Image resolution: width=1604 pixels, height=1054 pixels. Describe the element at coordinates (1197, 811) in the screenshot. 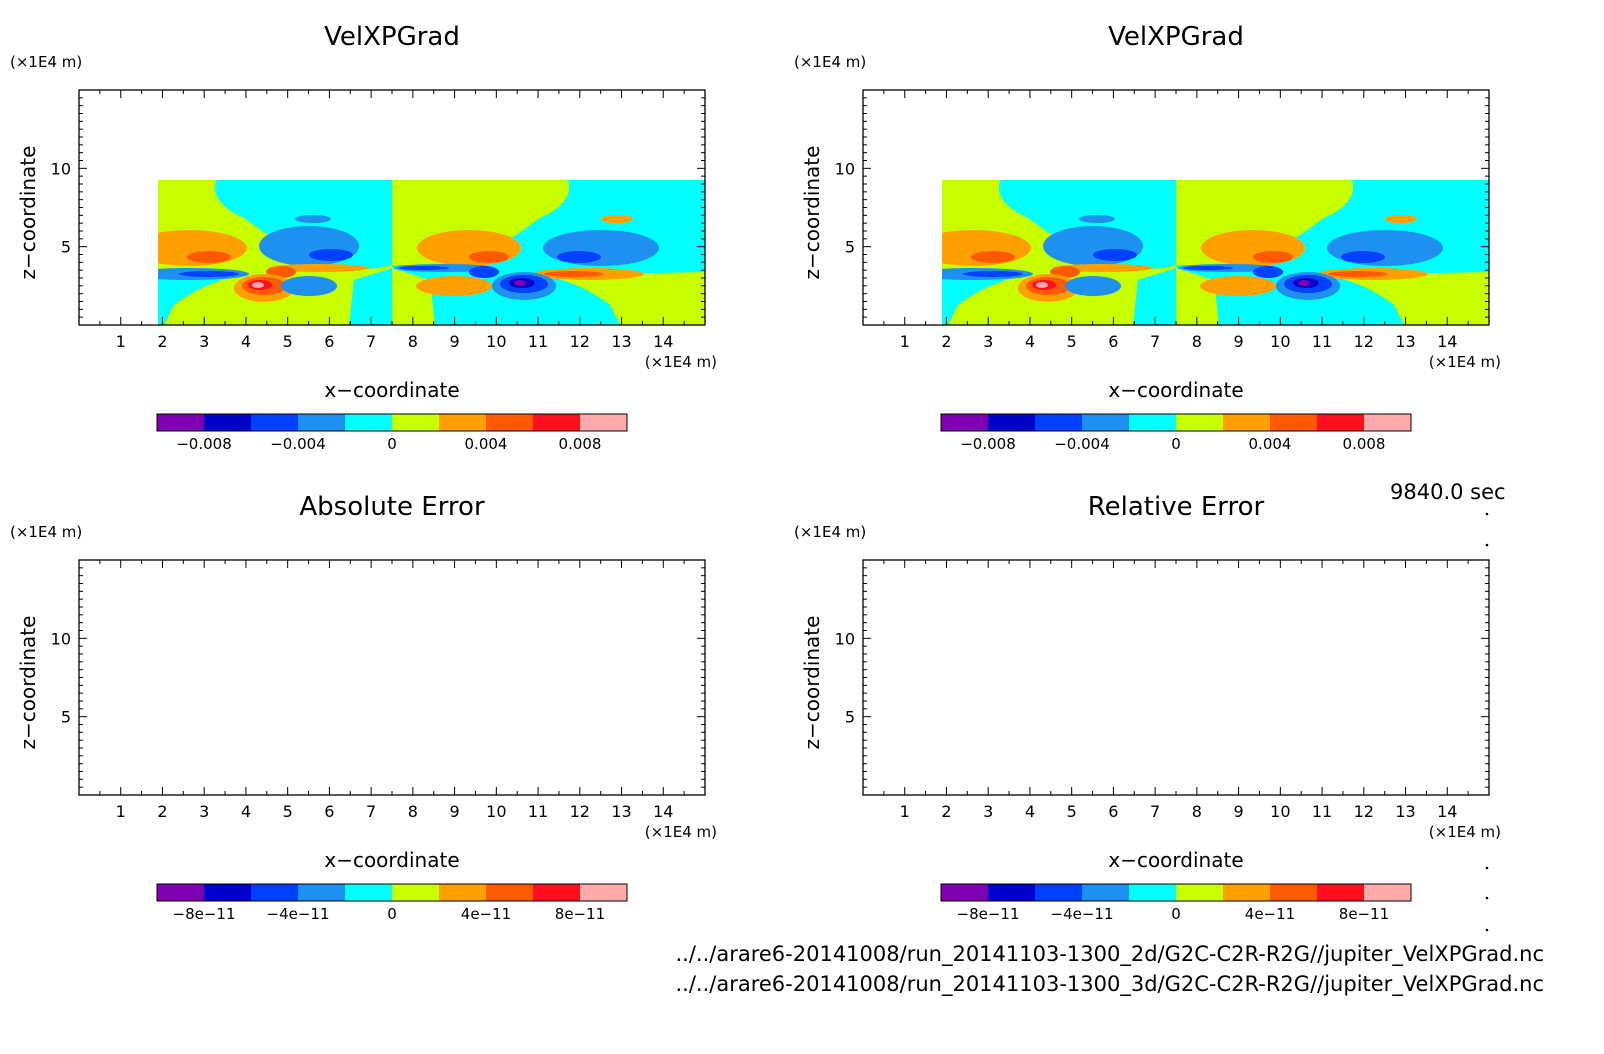

I see `x-tick-label: 8` at that location.